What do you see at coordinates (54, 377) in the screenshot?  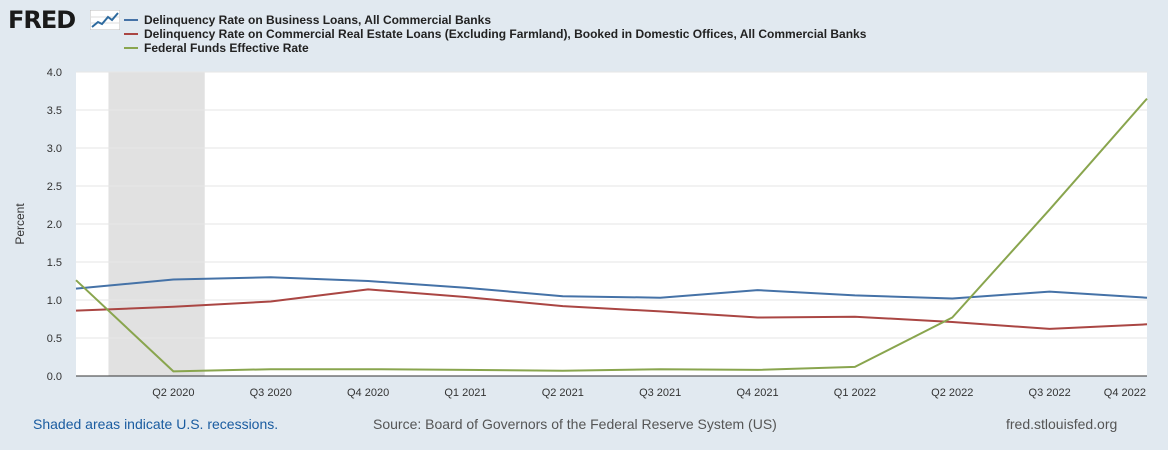 I see `y-tick-label: 0.0` at bounding box center [54, 377].